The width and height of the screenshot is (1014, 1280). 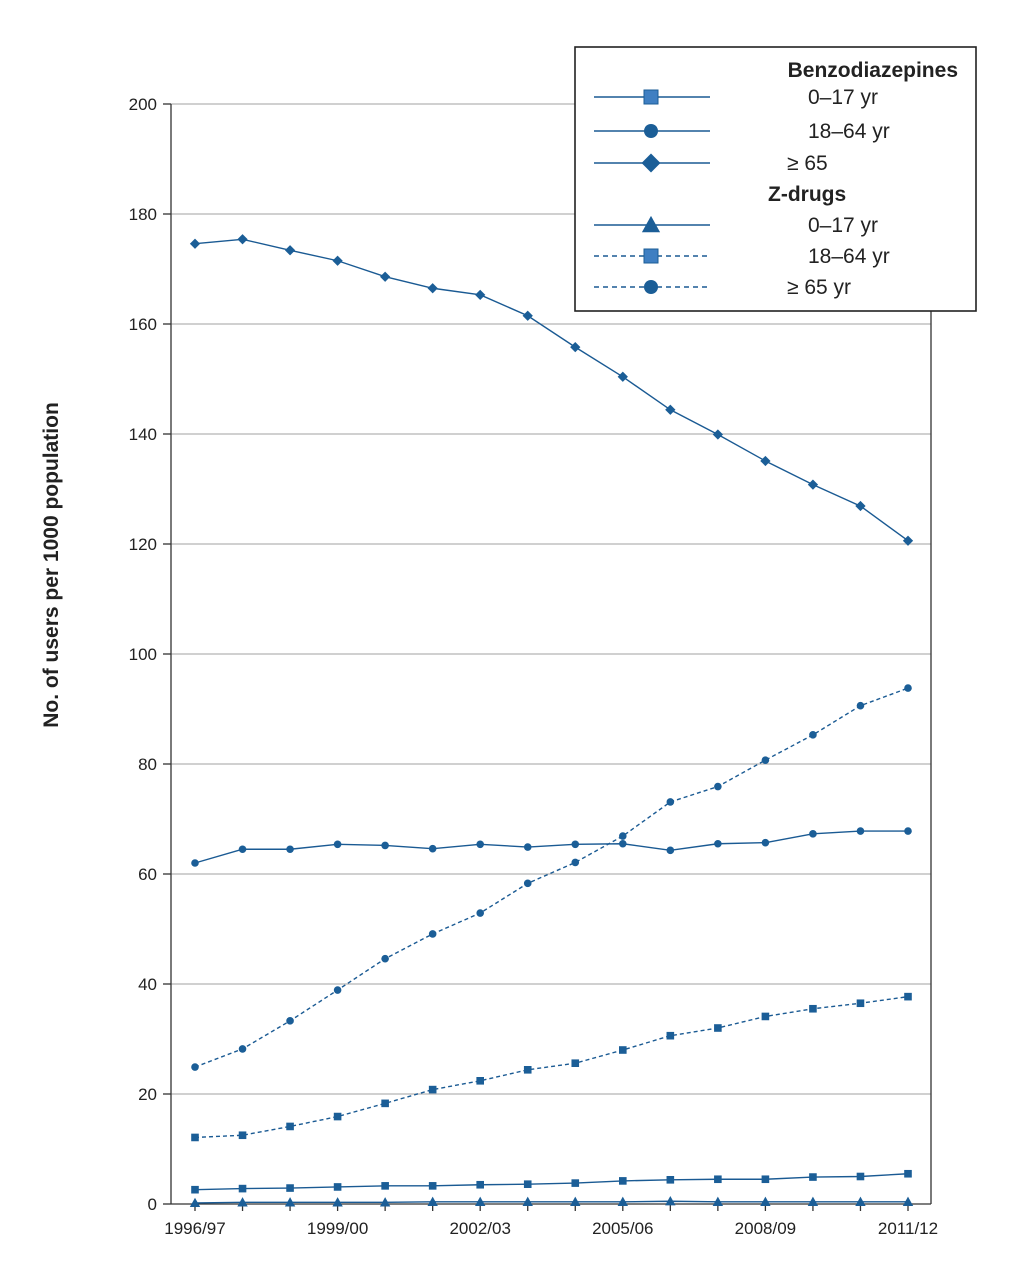 What do you see at coordinates (143, 104) in the screenshot?
I see `y-tick-label: 200` at bounding box center [143, 104].